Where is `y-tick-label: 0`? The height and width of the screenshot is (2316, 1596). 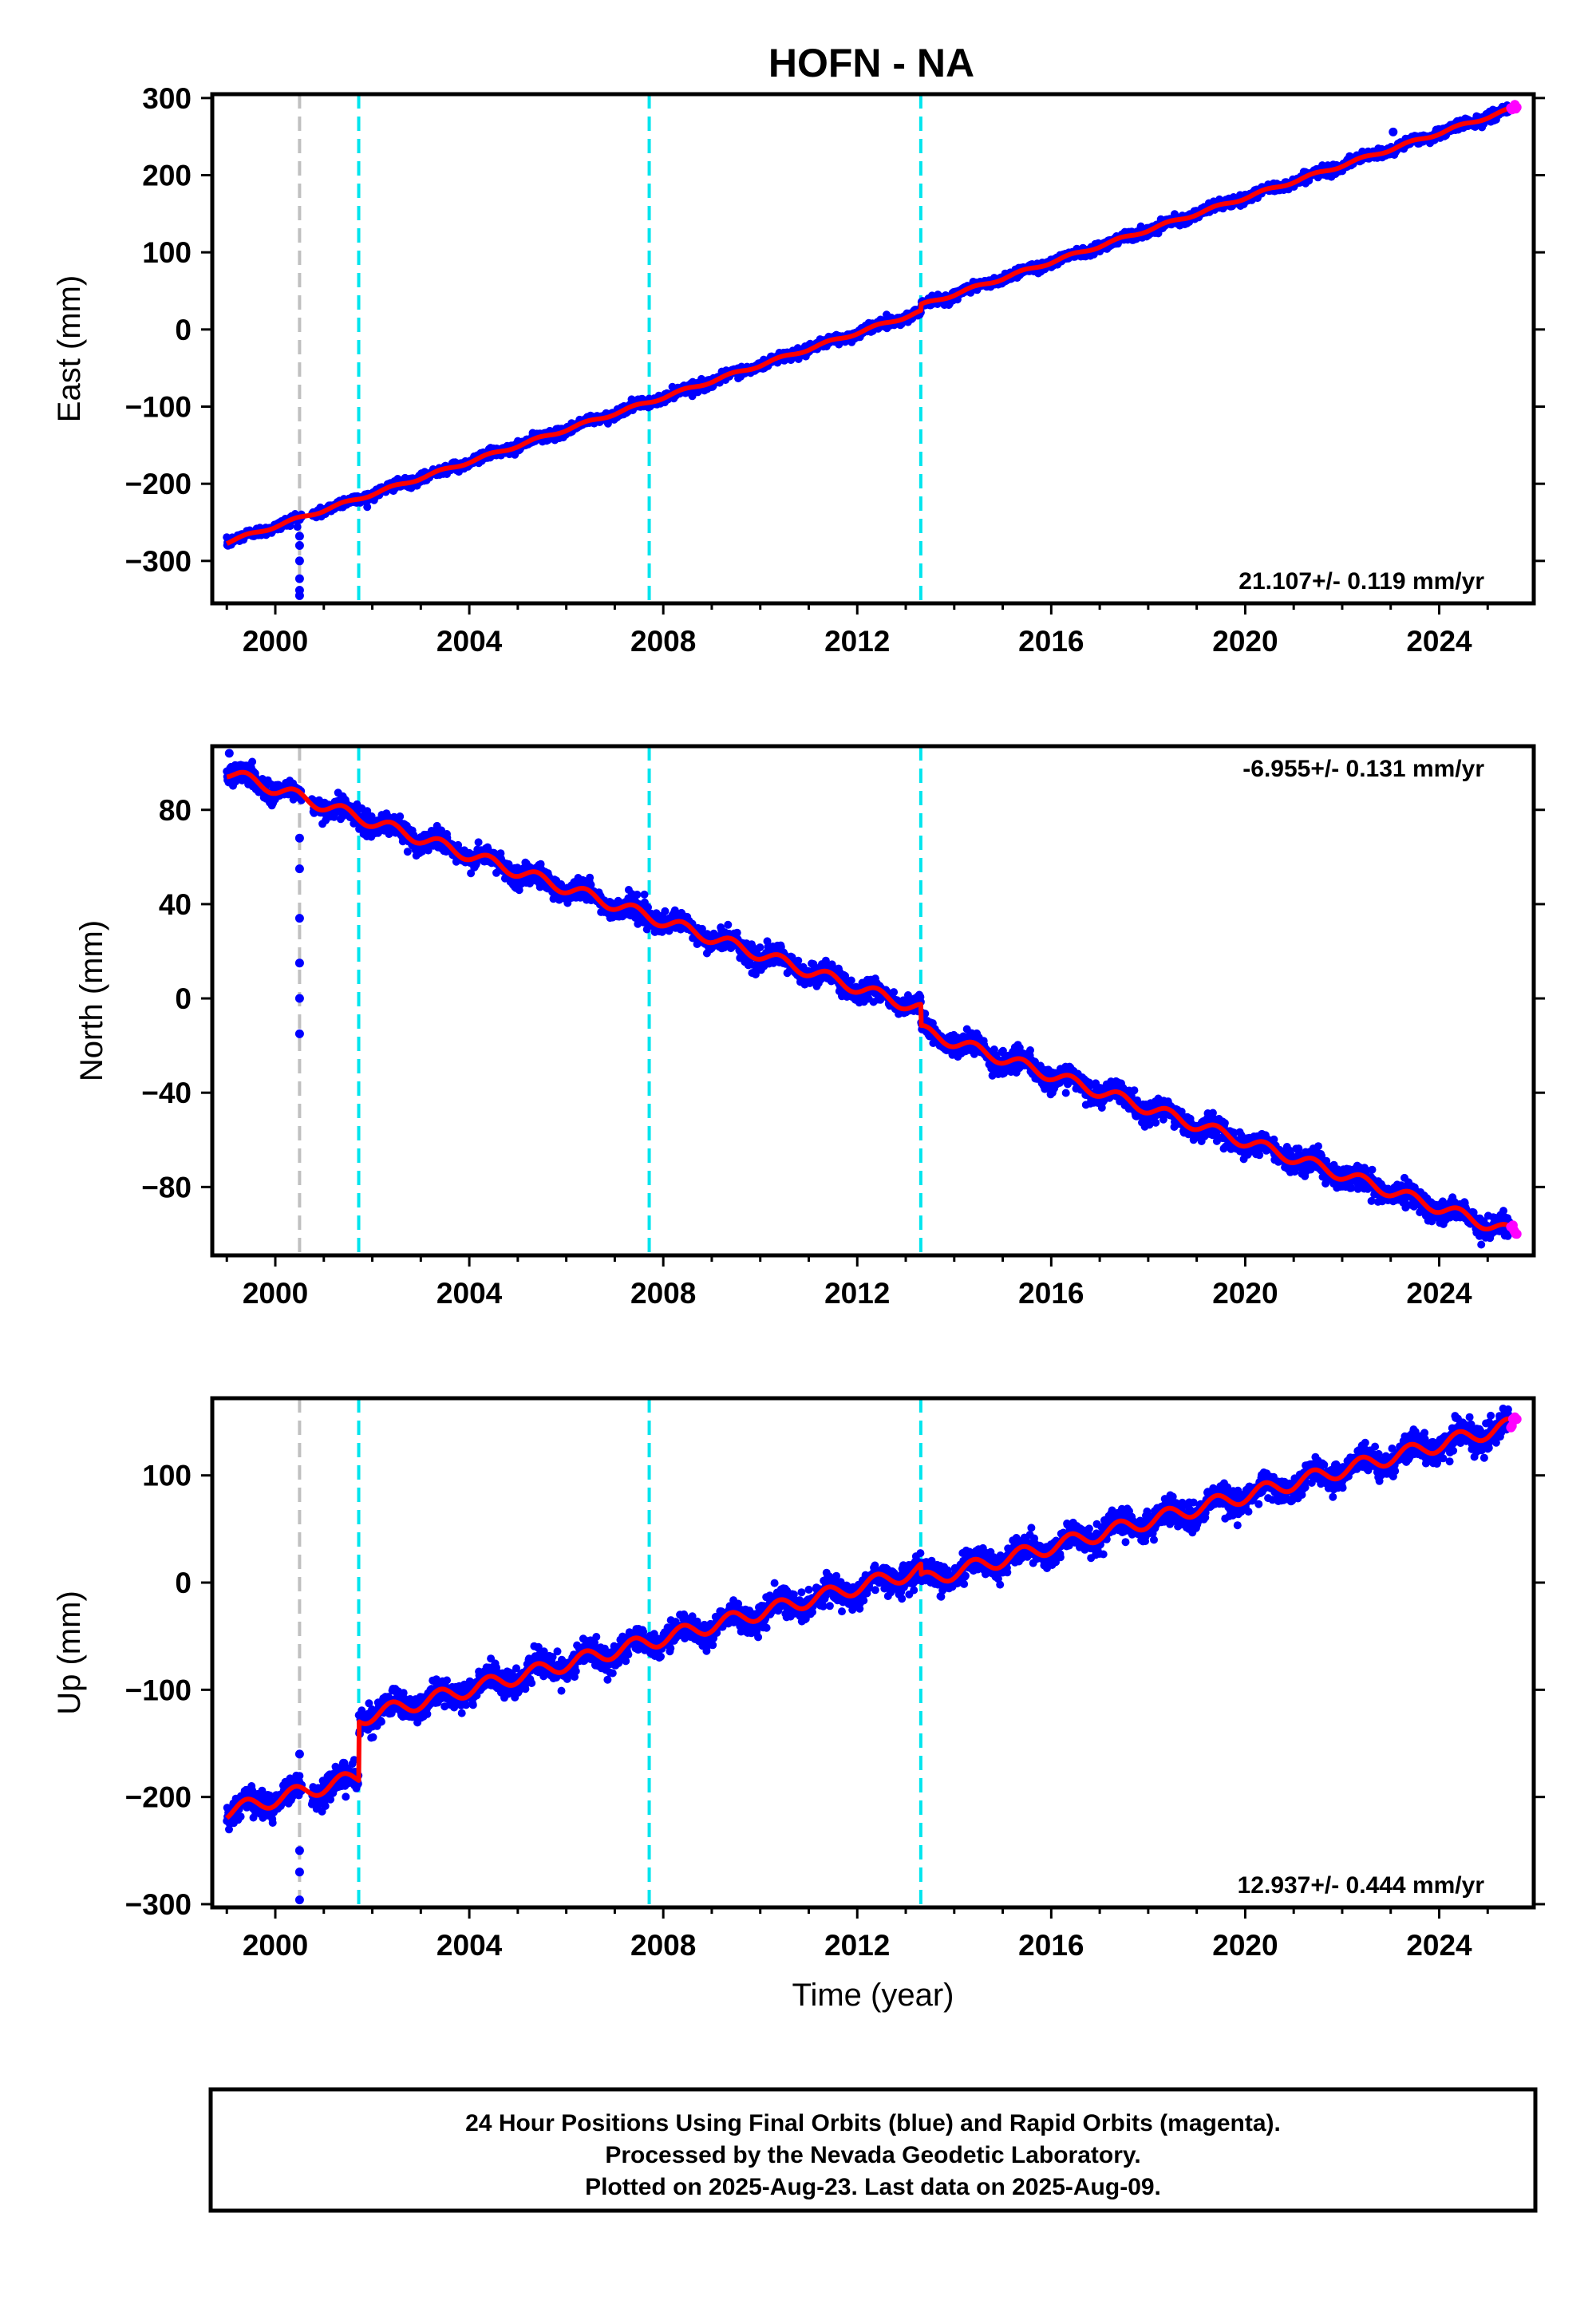 y-tick-label: 0 is located at coordinates (183, 330).